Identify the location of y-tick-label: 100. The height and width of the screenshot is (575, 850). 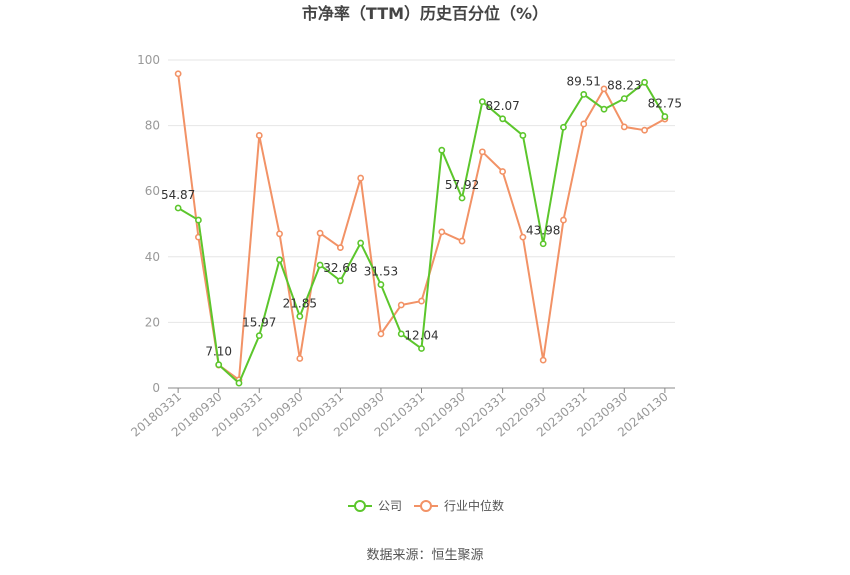
(148, 60).